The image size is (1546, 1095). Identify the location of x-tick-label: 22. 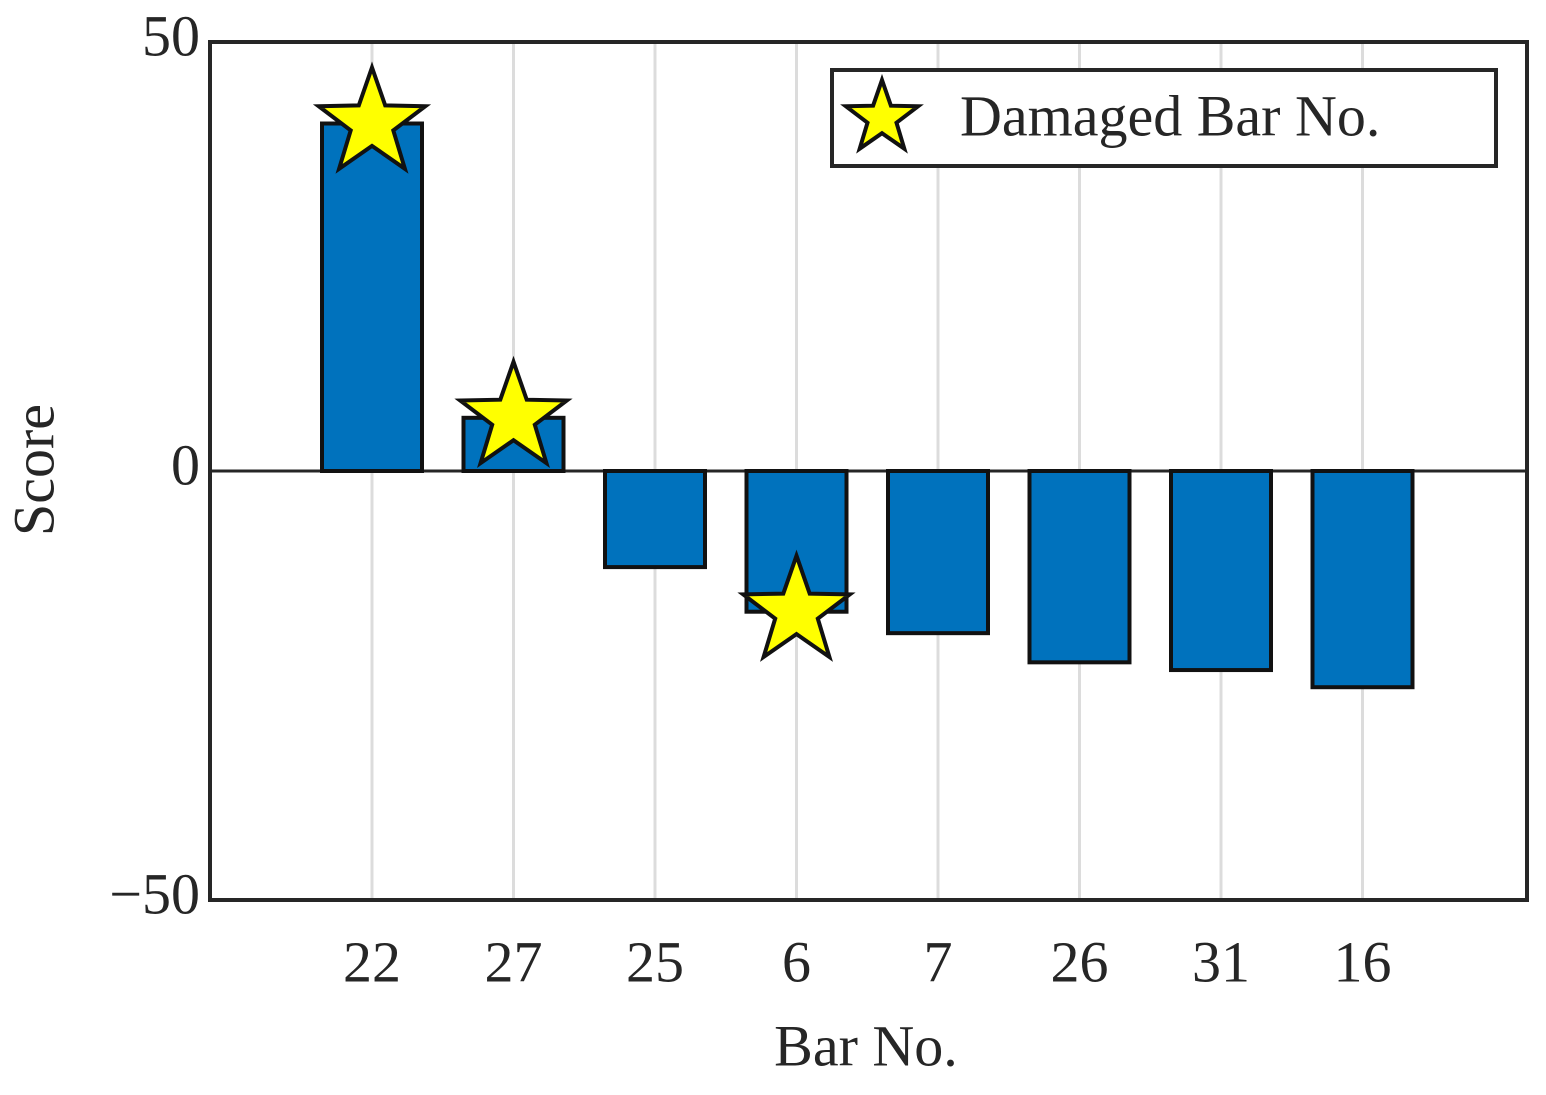
(372, 961).